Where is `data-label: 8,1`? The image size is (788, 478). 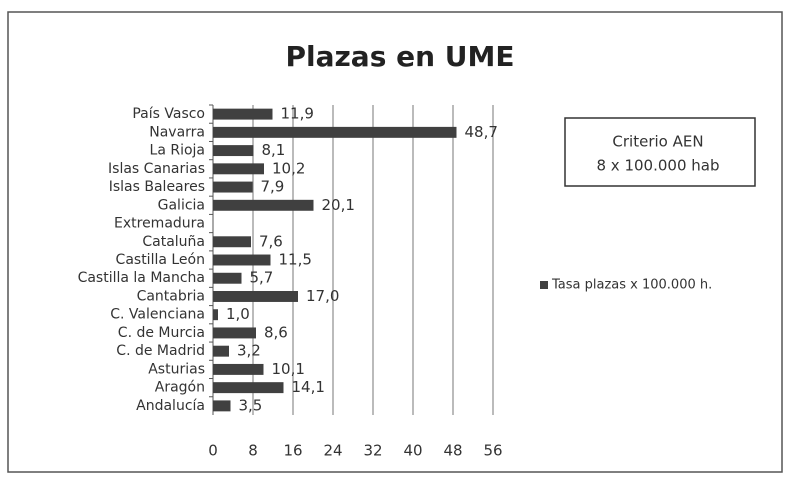 data-label: 8,1 is located at coordinates (274, 150).